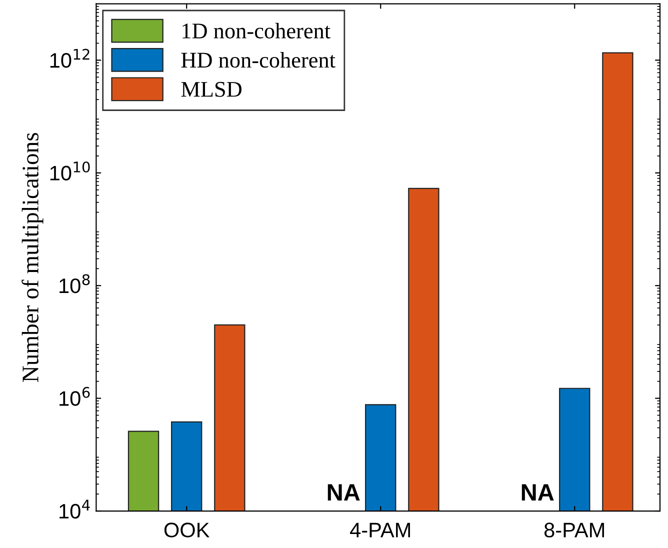 This screenshot has width=668, height=548. I want to click on y-tick-label: 10$^{4}$, so click(75, 509).